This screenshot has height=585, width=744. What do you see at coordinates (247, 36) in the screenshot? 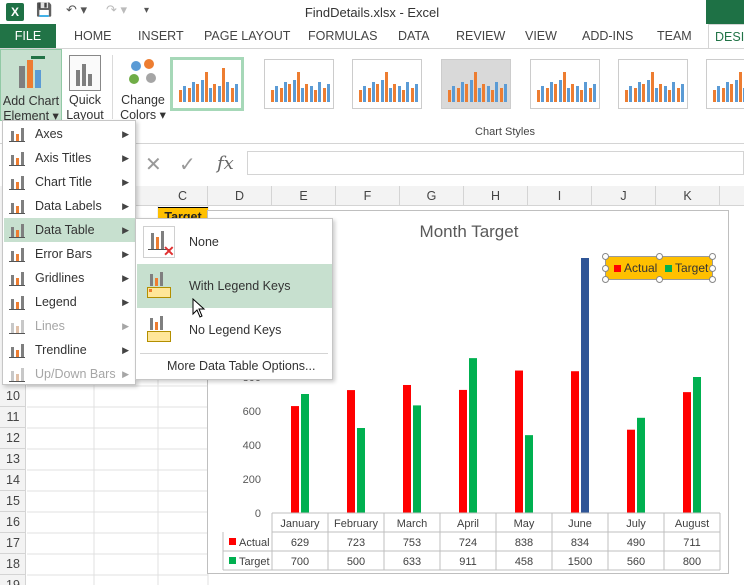
I see `tab-page-layout: PAGE LAYOUT` at bounding box center [247, 36].